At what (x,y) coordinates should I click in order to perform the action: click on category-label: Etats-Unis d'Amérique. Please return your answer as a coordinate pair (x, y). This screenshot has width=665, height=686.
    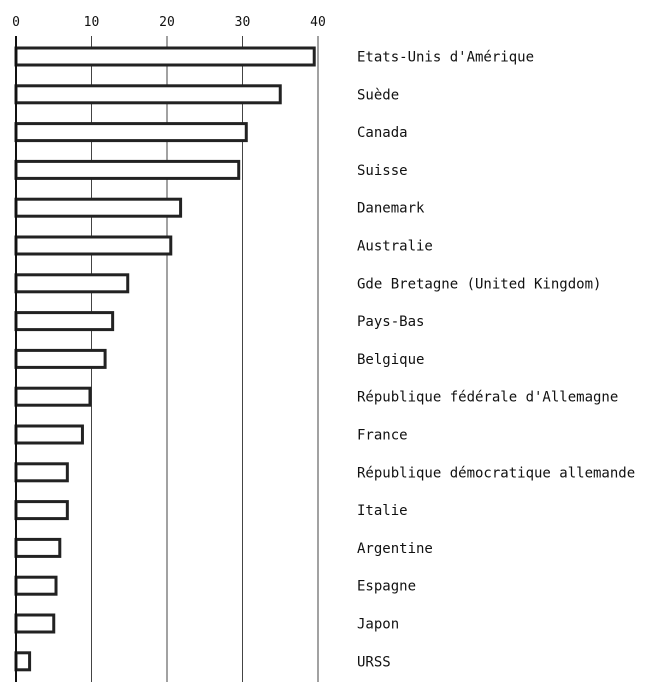
    Looking at the image, I should click on (445, 58).